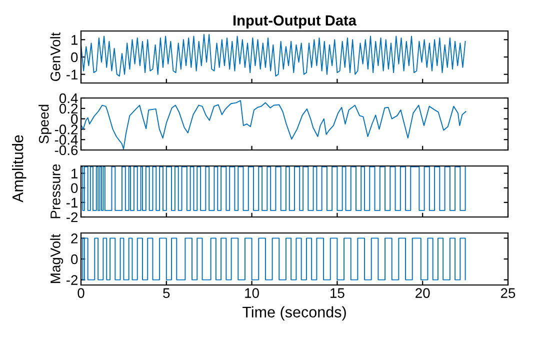  Describe the element at coordinates (252, 293) in the screenshot. I see `x-tick-label: 10` at that location.